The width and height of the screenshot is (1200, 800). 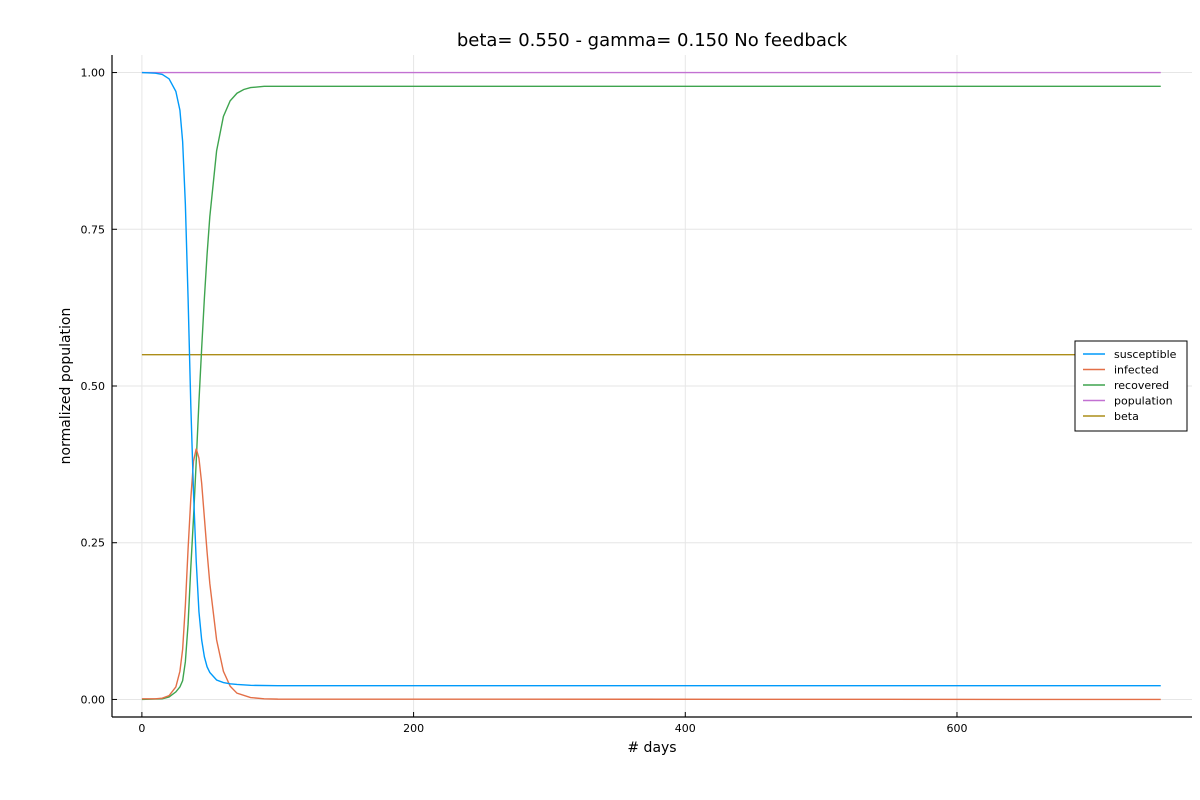 What do you see at coordinates (685, 728) in the screenshot?
I see `x-tick-label: 400` at bounding box center [685, 728].